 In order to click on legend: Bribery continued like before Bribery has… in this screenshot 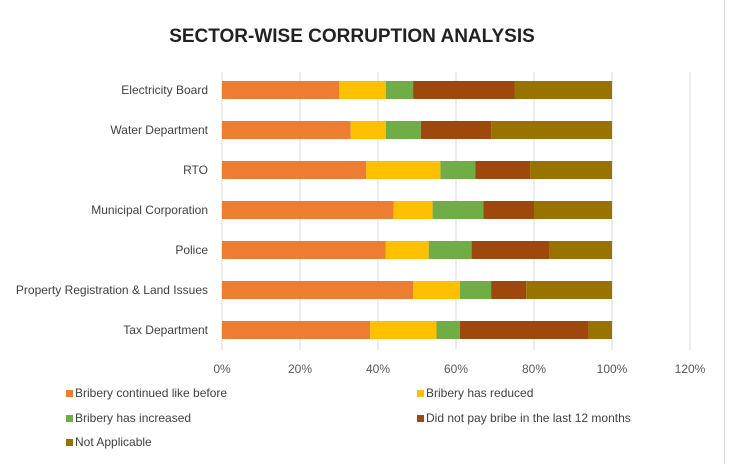, I will do `click(348, 417)`.